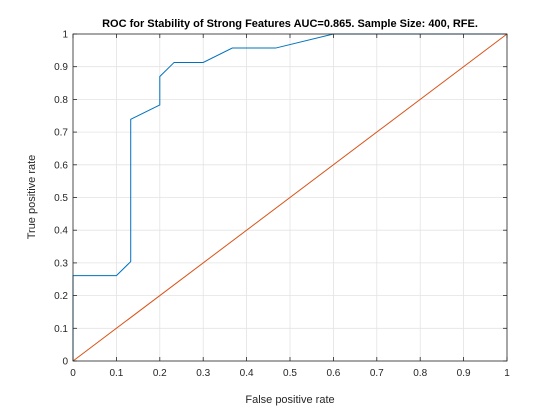  I want to click on y-tick-label: 0.2, so click(61, 296).